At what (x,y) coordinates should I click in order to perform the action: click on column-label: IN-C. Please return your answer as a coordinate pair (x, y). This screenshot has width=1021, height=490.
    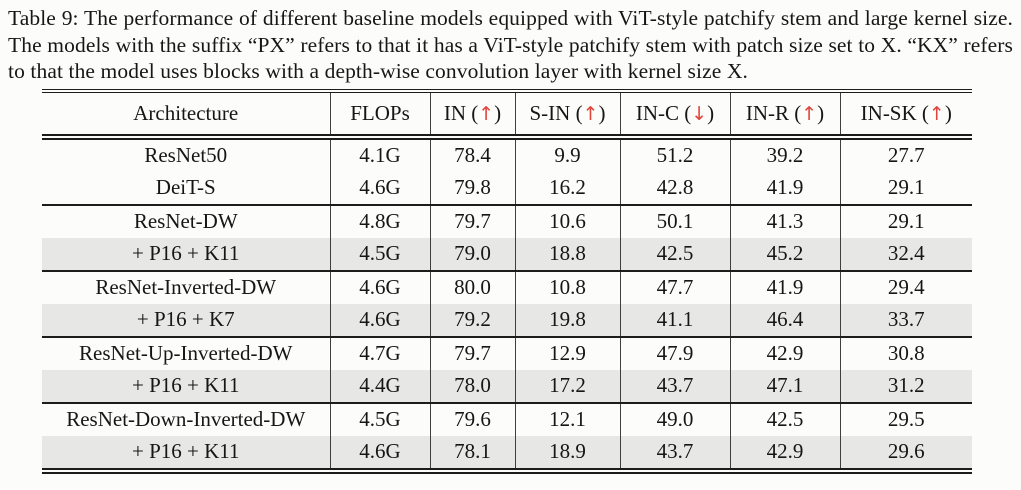
    Looking at the image, I should click on (657, 112).